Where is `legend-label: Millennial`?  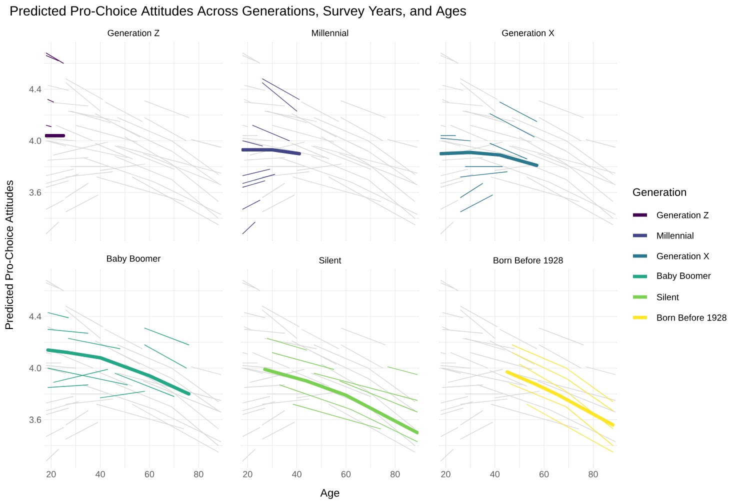
legend-label: Millennial is located at coordinates (675, 235).